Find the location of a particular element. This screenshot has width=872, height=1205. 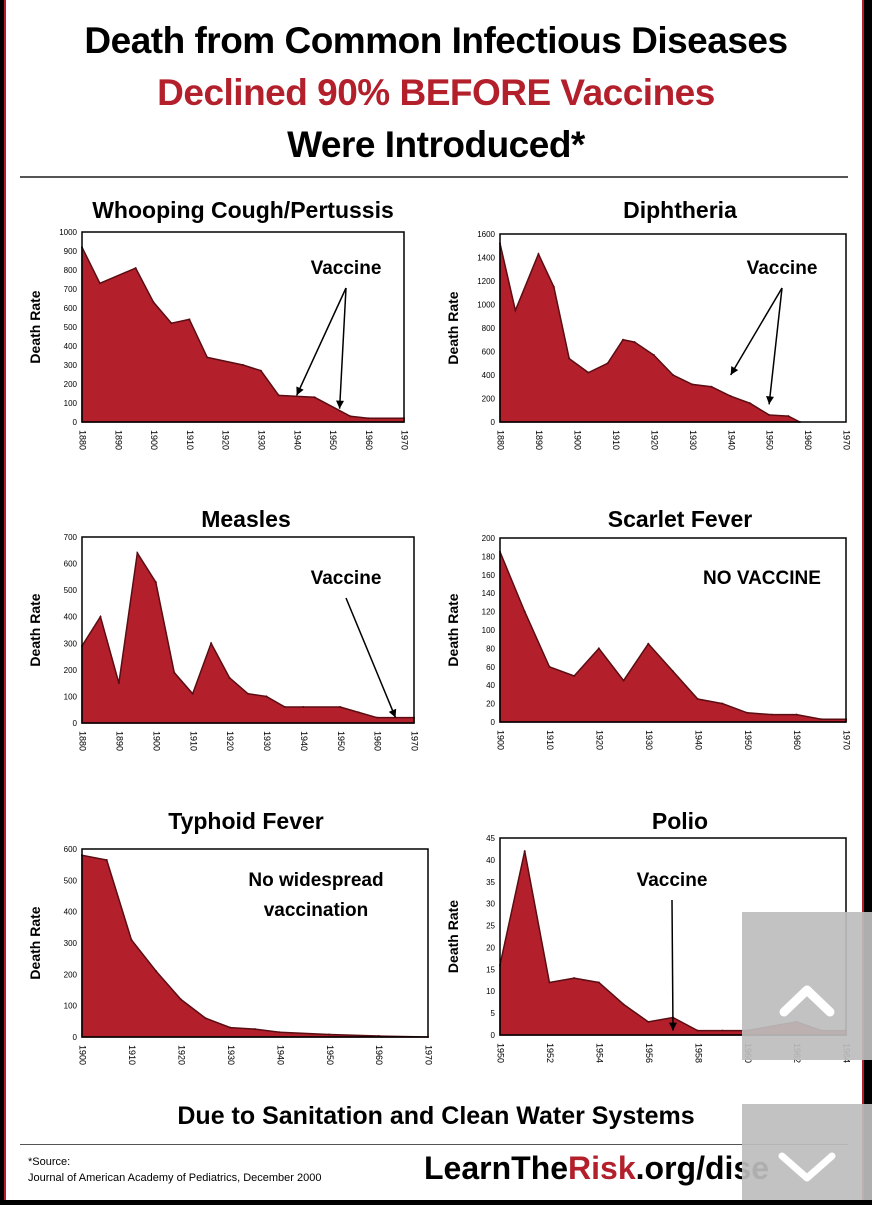

x-tick-label: 1880 is located at coordinates (83, 440).